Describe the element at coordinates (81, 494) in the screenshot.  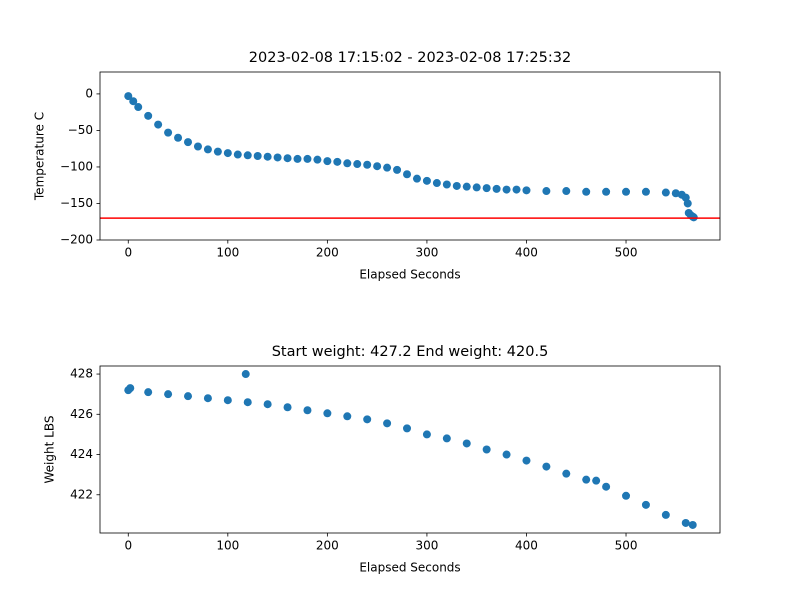
I see `y-tick-label: 422` at that location.